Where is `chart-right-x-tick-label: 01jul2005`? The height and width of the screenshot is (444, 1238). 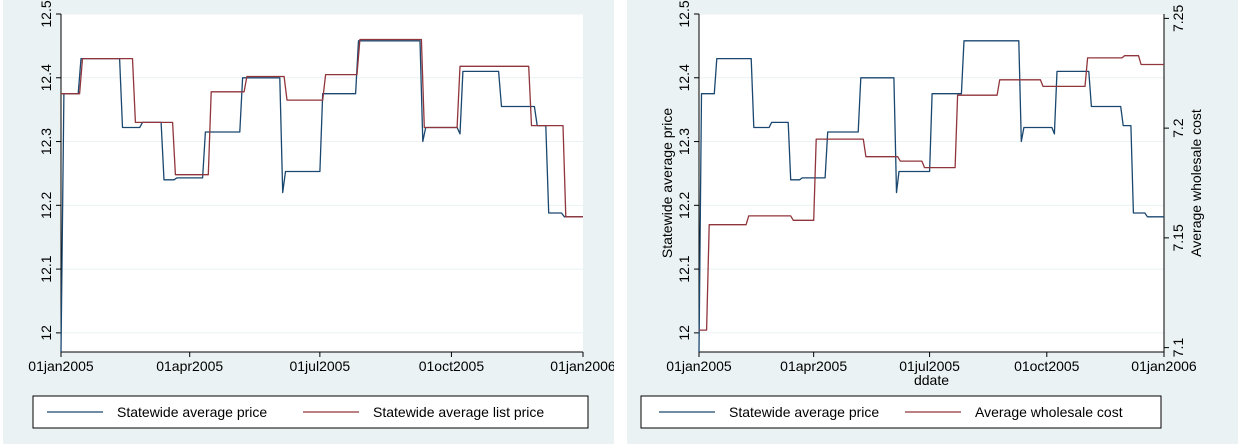
chart-right-x-tick-label: 01jul2005 is located at coordinates (929, 366).